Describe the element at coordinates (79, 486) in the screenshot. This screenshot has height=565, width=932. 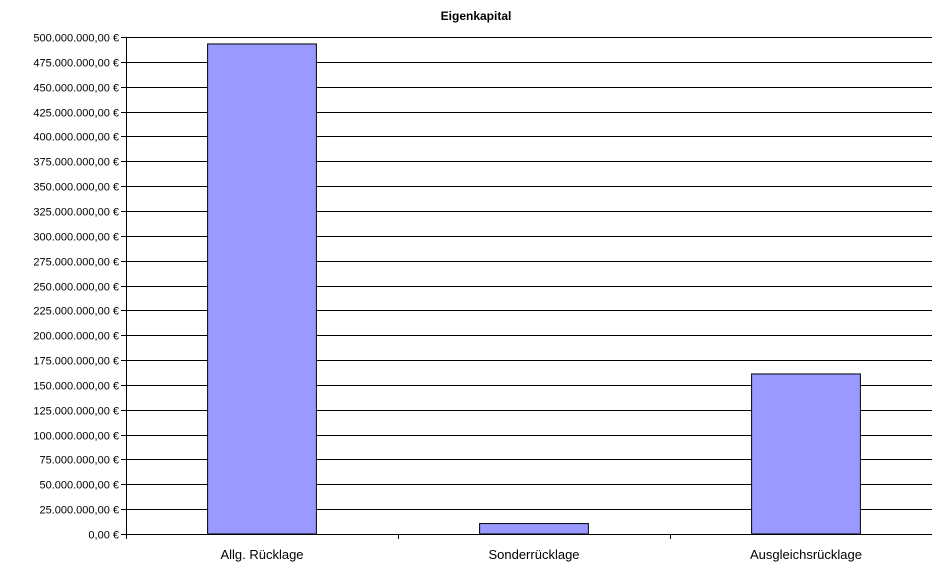
I see `y-tick-label: 50.000.000,00 €` at that location.